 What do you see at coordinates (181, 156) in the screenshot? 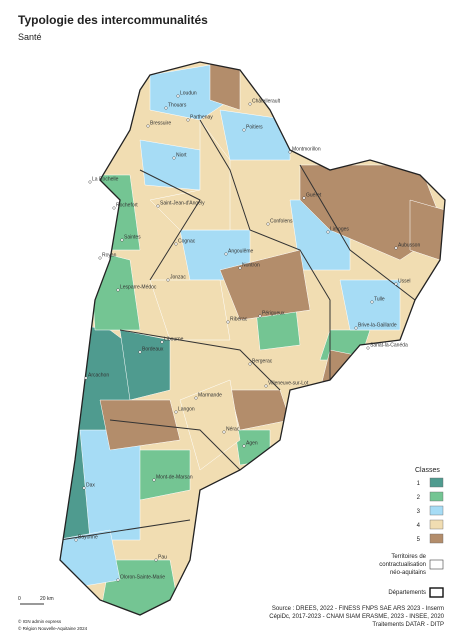
I see `city-label: Niort` at bounding box center [181, 156].